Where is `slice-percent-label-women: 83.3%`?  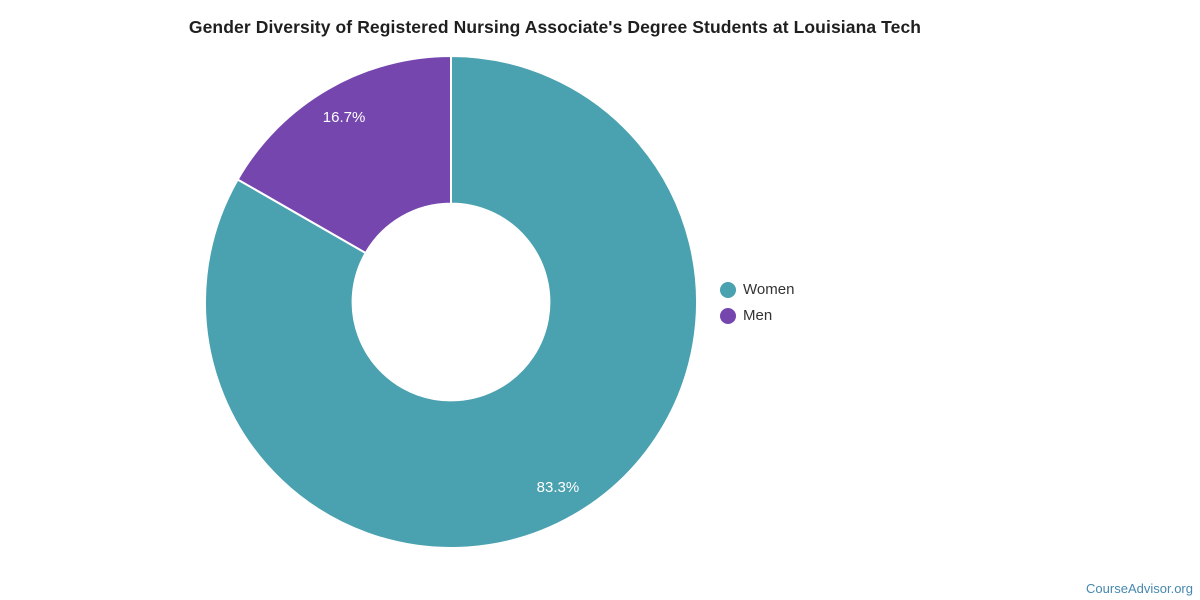
slice-percent-label-women: 83.3% is located at coordinates (558, 487).